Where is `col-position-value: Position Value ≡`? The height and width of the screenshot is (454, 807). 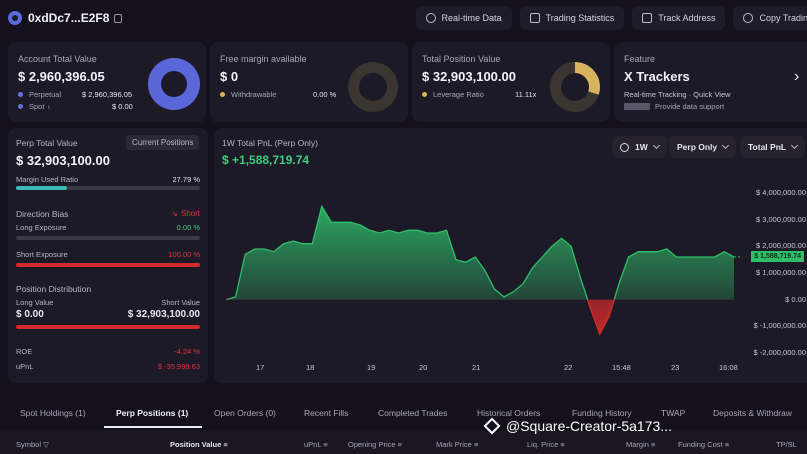 col-position-value: Position Value ≡ is located at coordinates (199, 444).